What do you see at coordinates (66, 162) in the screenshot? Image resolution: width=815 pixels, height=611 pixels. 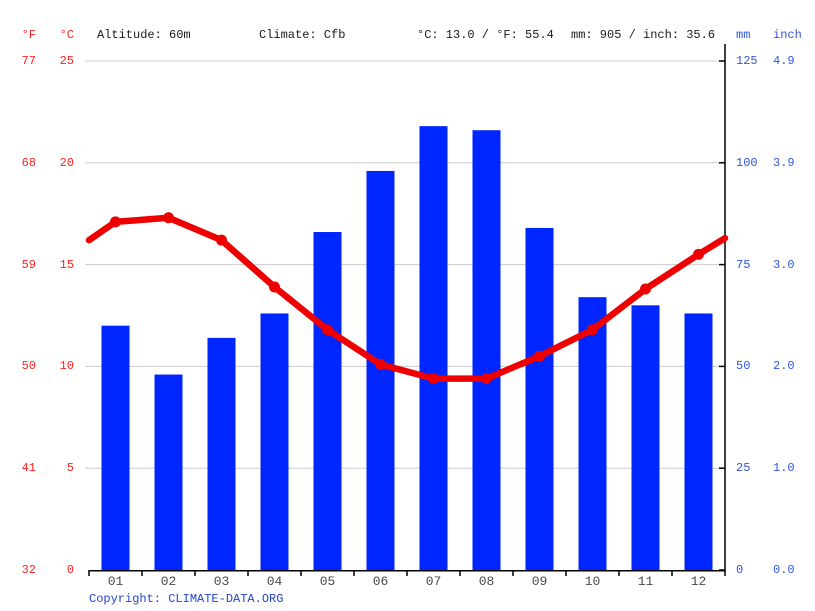 I see `temp-c-tick-label: 20` at bounding box center [66, 162].